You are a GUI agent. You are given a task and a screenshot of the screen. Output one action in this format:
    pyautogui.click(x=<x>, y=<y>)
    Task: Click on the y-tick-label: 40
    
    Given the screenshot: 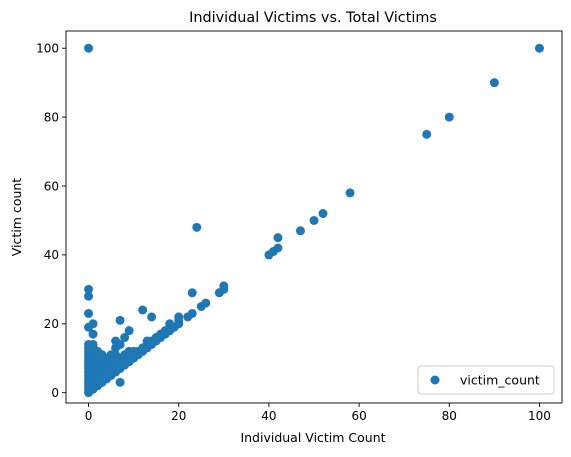 What is the action you would take?
    pyautogui.click(x=51, y=255)
    